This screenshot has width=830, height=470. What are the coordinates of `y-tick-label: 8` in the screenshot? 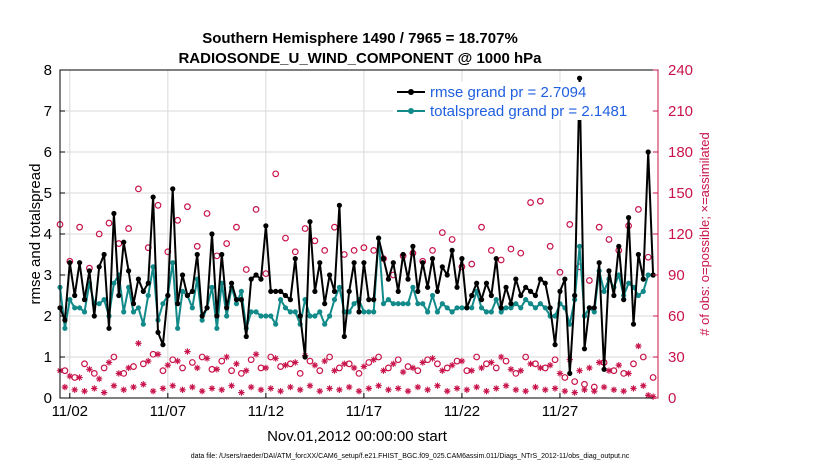 It's located at (48, 70).